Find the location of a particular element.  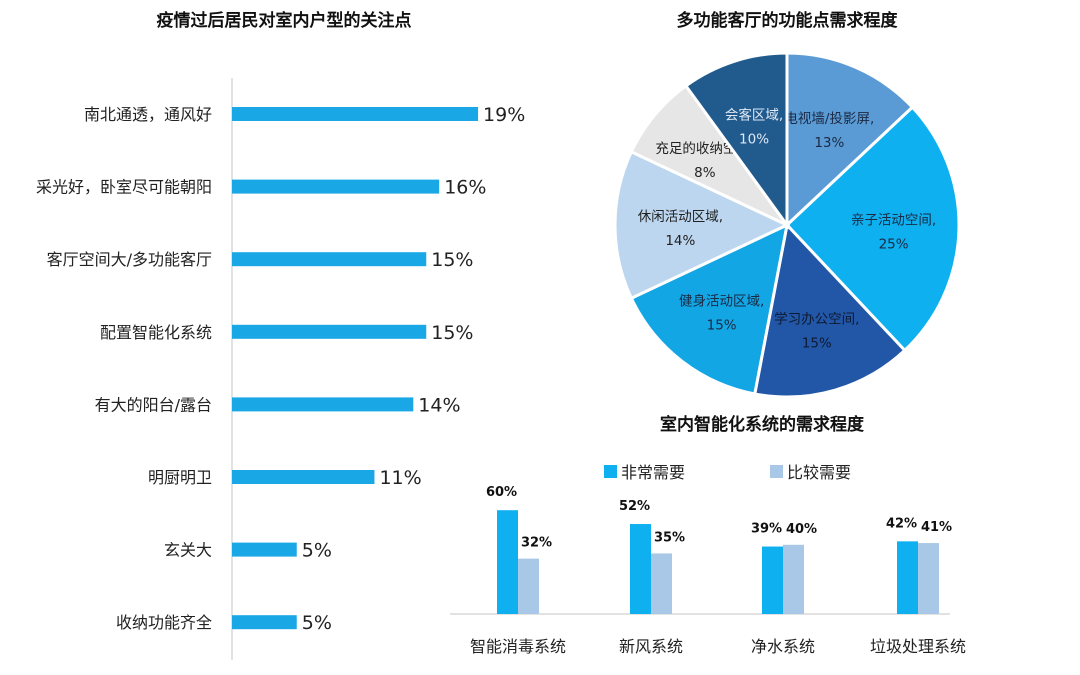

data-label: 32% is located at coordinates (536, 543).